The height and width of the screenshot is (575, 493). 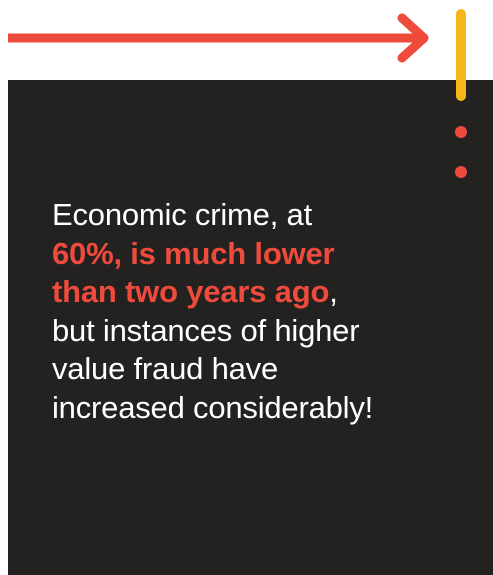 I want to click on text: but instances of higher, so click(x=206, y=330).